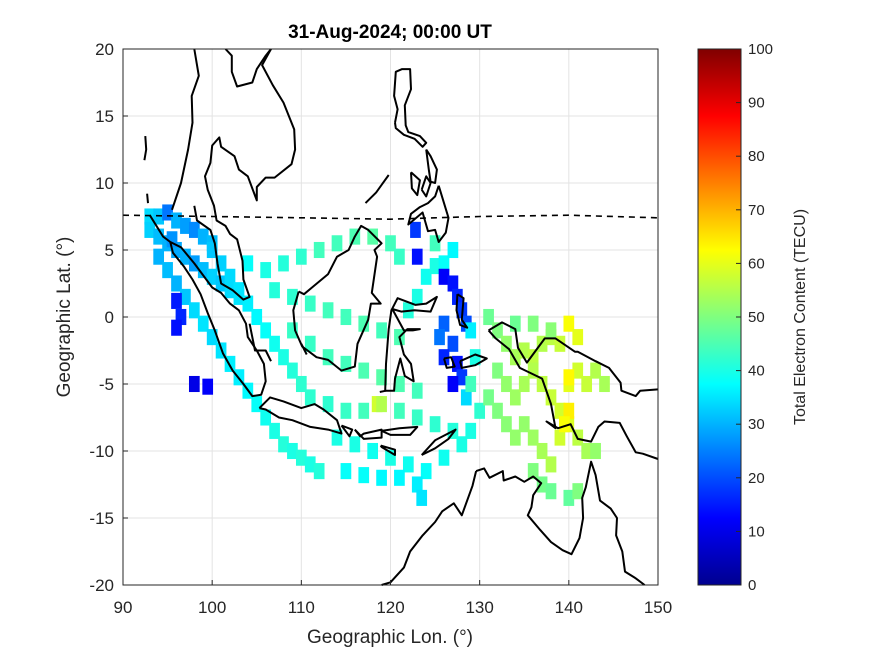  I want to click on colorbar-tick-label: 60, so click(756, 263).